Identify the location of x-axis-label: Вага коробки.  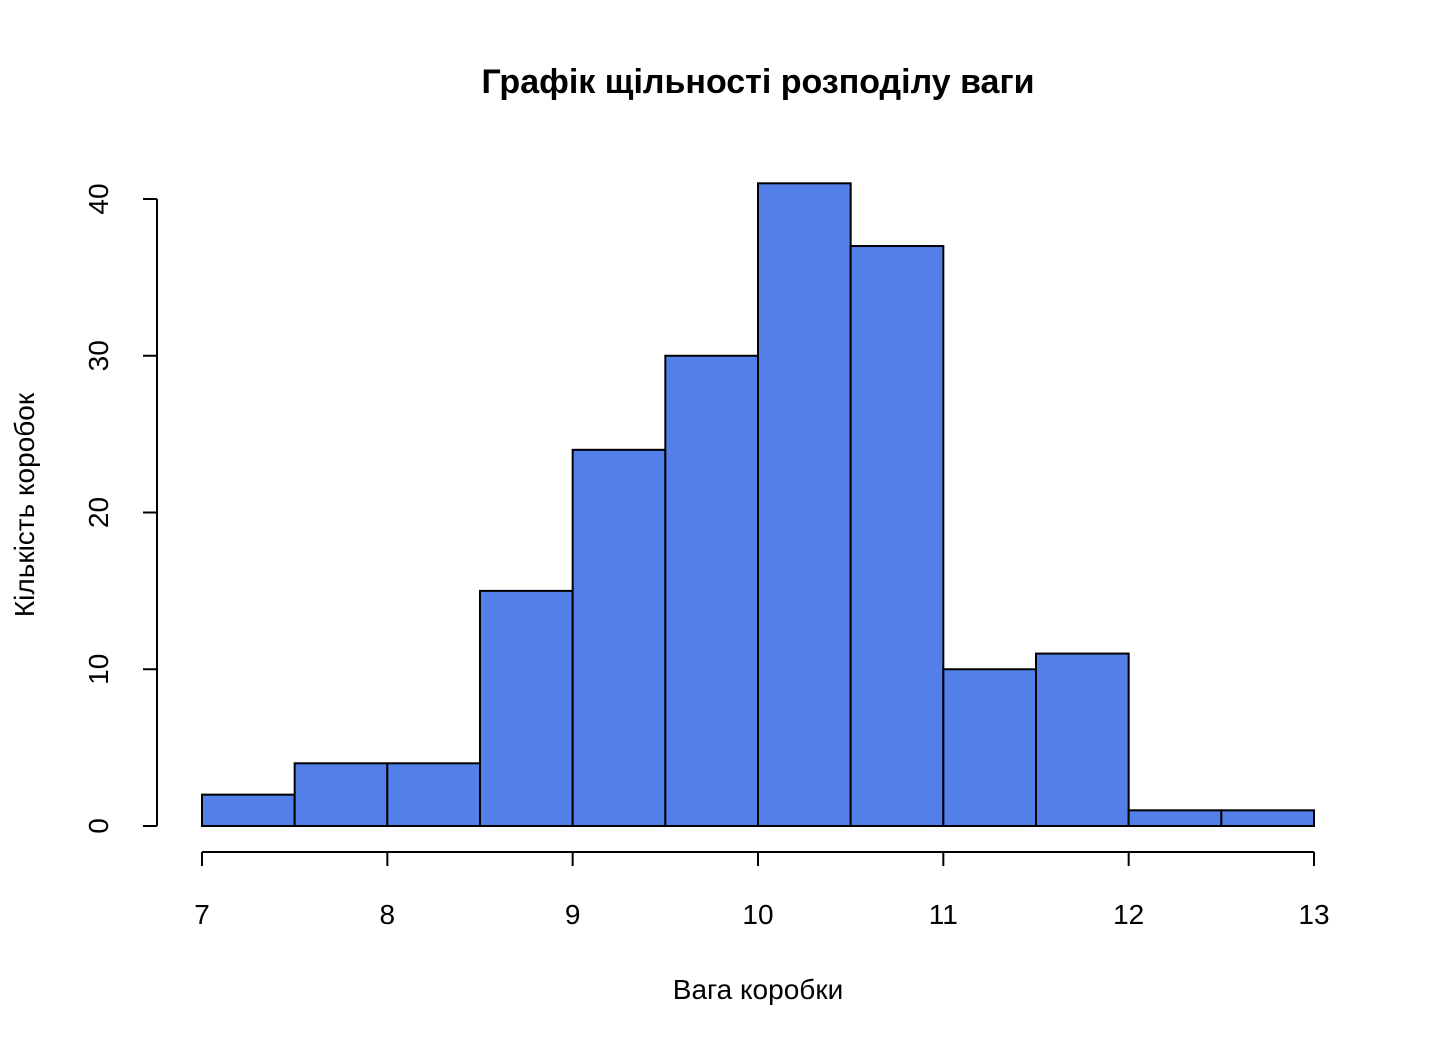
(758, 989).